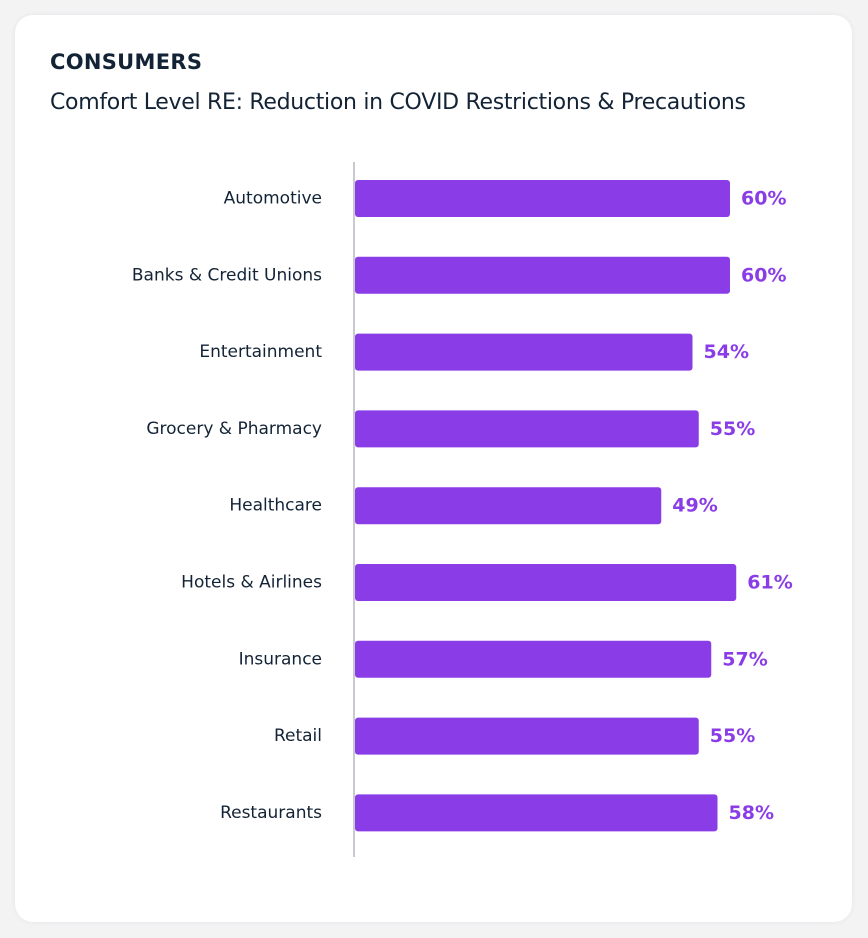  I want to click on category-label: Entertainment, so click(260, 352).